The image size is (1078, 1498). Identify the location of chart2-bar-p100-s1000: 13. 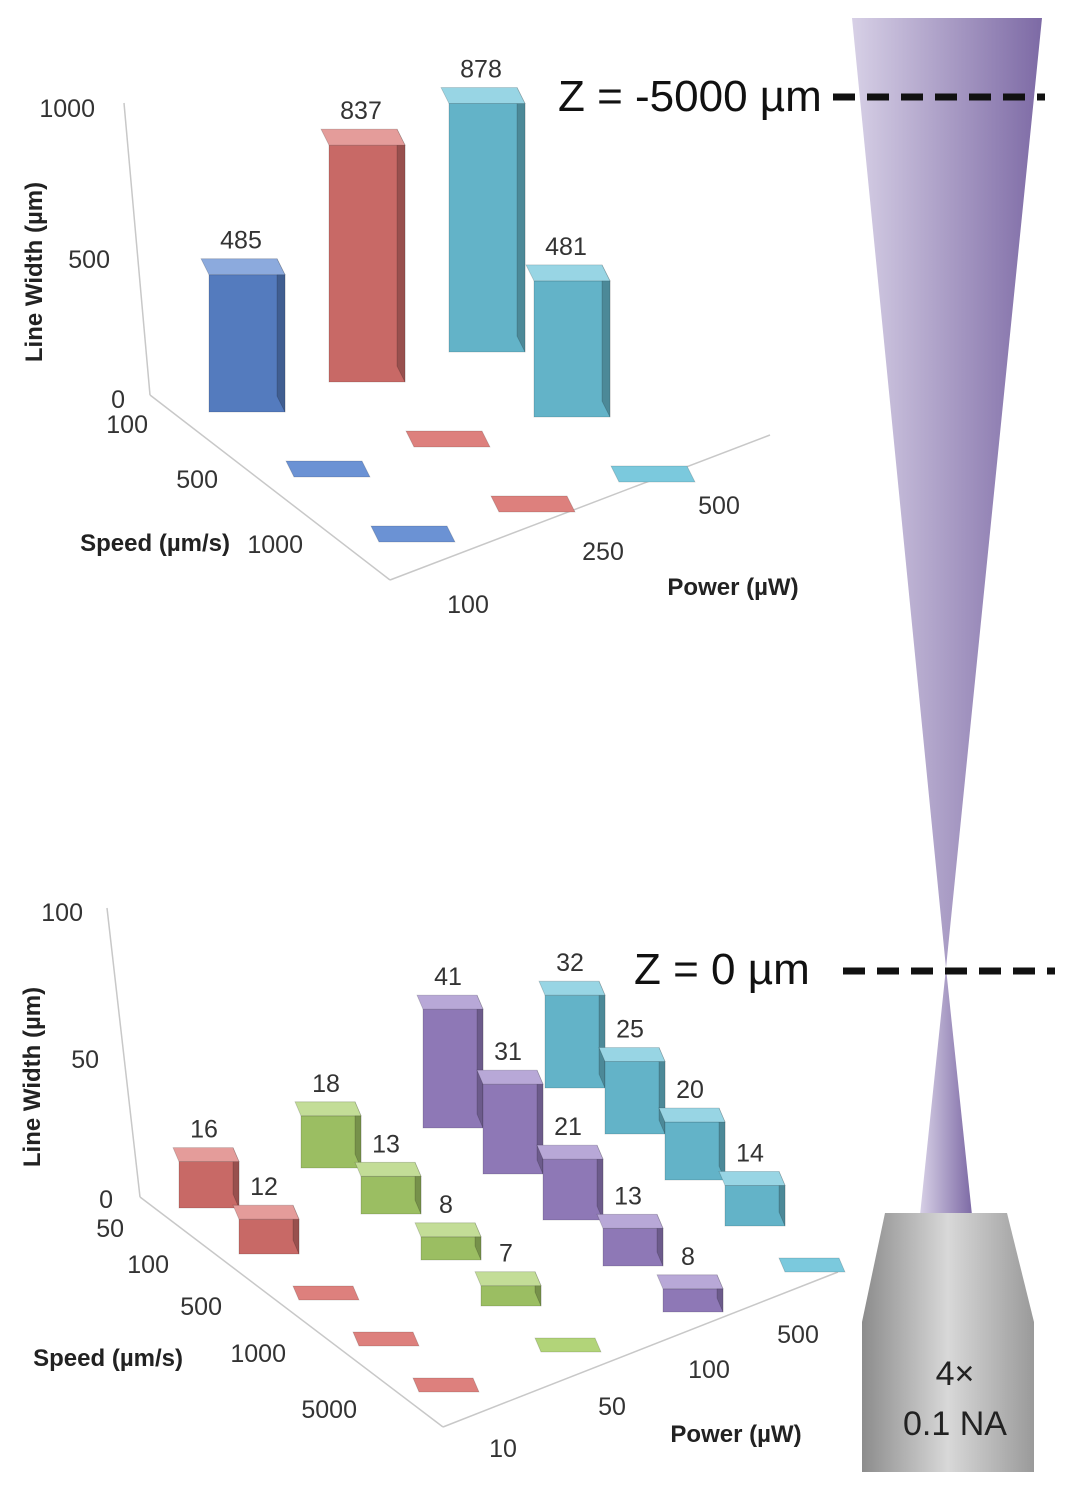
(630, 1224).